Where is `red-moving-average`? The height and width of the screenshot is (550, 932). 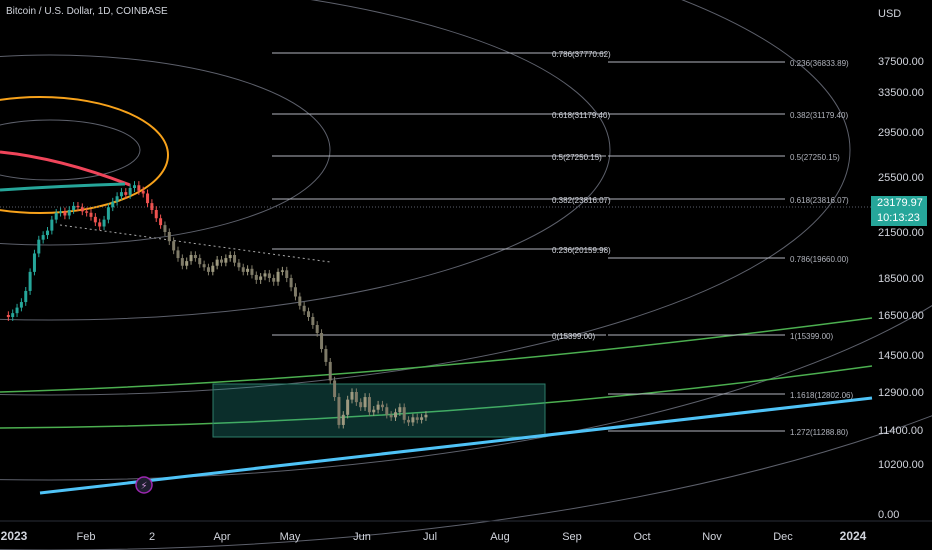
red-moving-average is located at coordinates (65, 168).